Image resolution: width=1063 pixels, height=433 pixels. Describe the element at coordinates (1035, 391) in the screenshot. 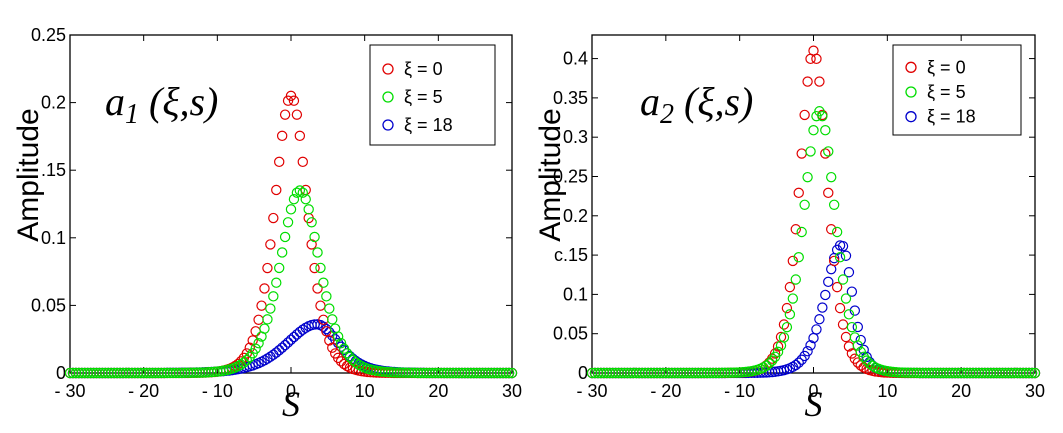

I see `x-tick-label: 30` at that location.